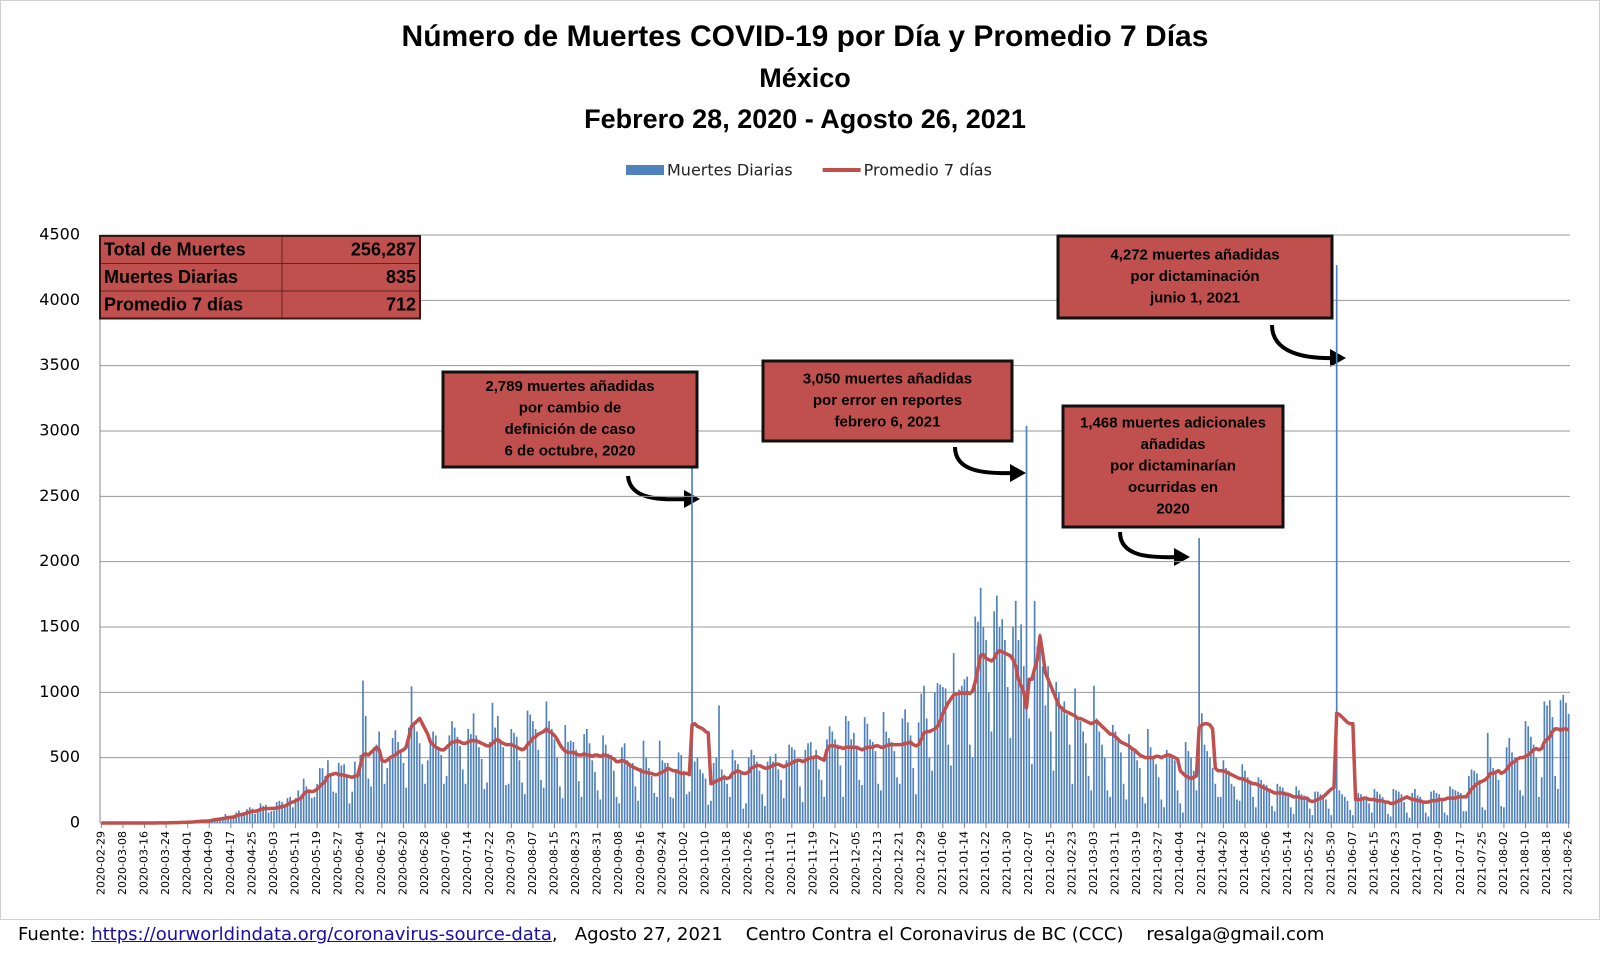 The height and width of the screenshot is (956, 1600). I want to click on x-tick-label: 2020-06-20, so click(402, 863).